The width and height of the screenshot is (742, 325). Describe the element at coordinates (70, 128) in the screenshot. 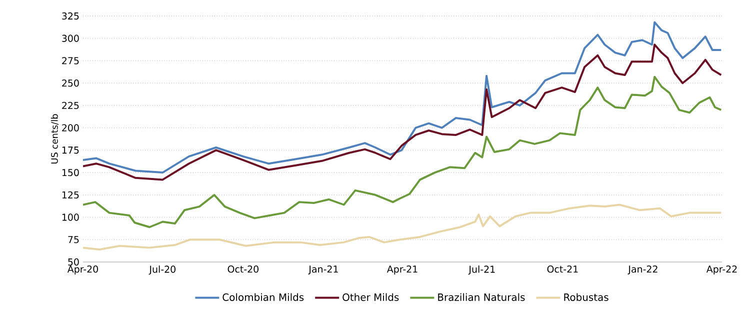

I see `y-tick-label: 200` at that location.